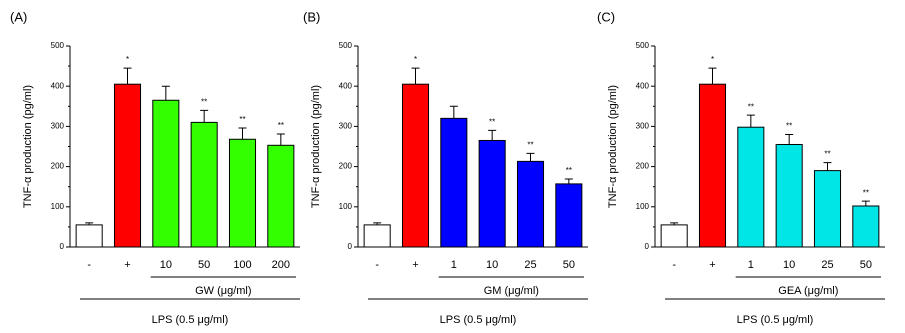 This screenshot has height=333, width=905. I want to click on group-label: GM (μg/ml), so click(511, 291).